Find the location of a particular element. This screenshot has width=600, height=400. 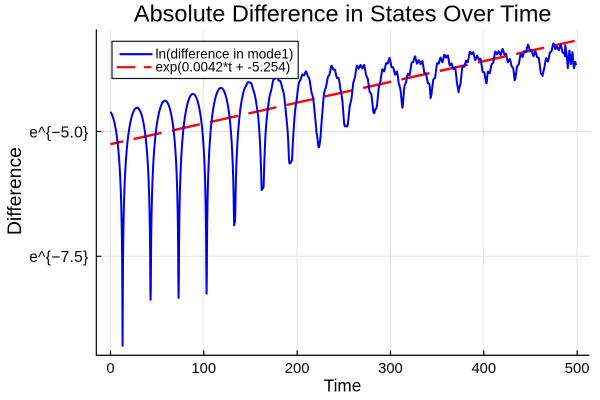

svg-text: Time is located at coordinates (343, 386).